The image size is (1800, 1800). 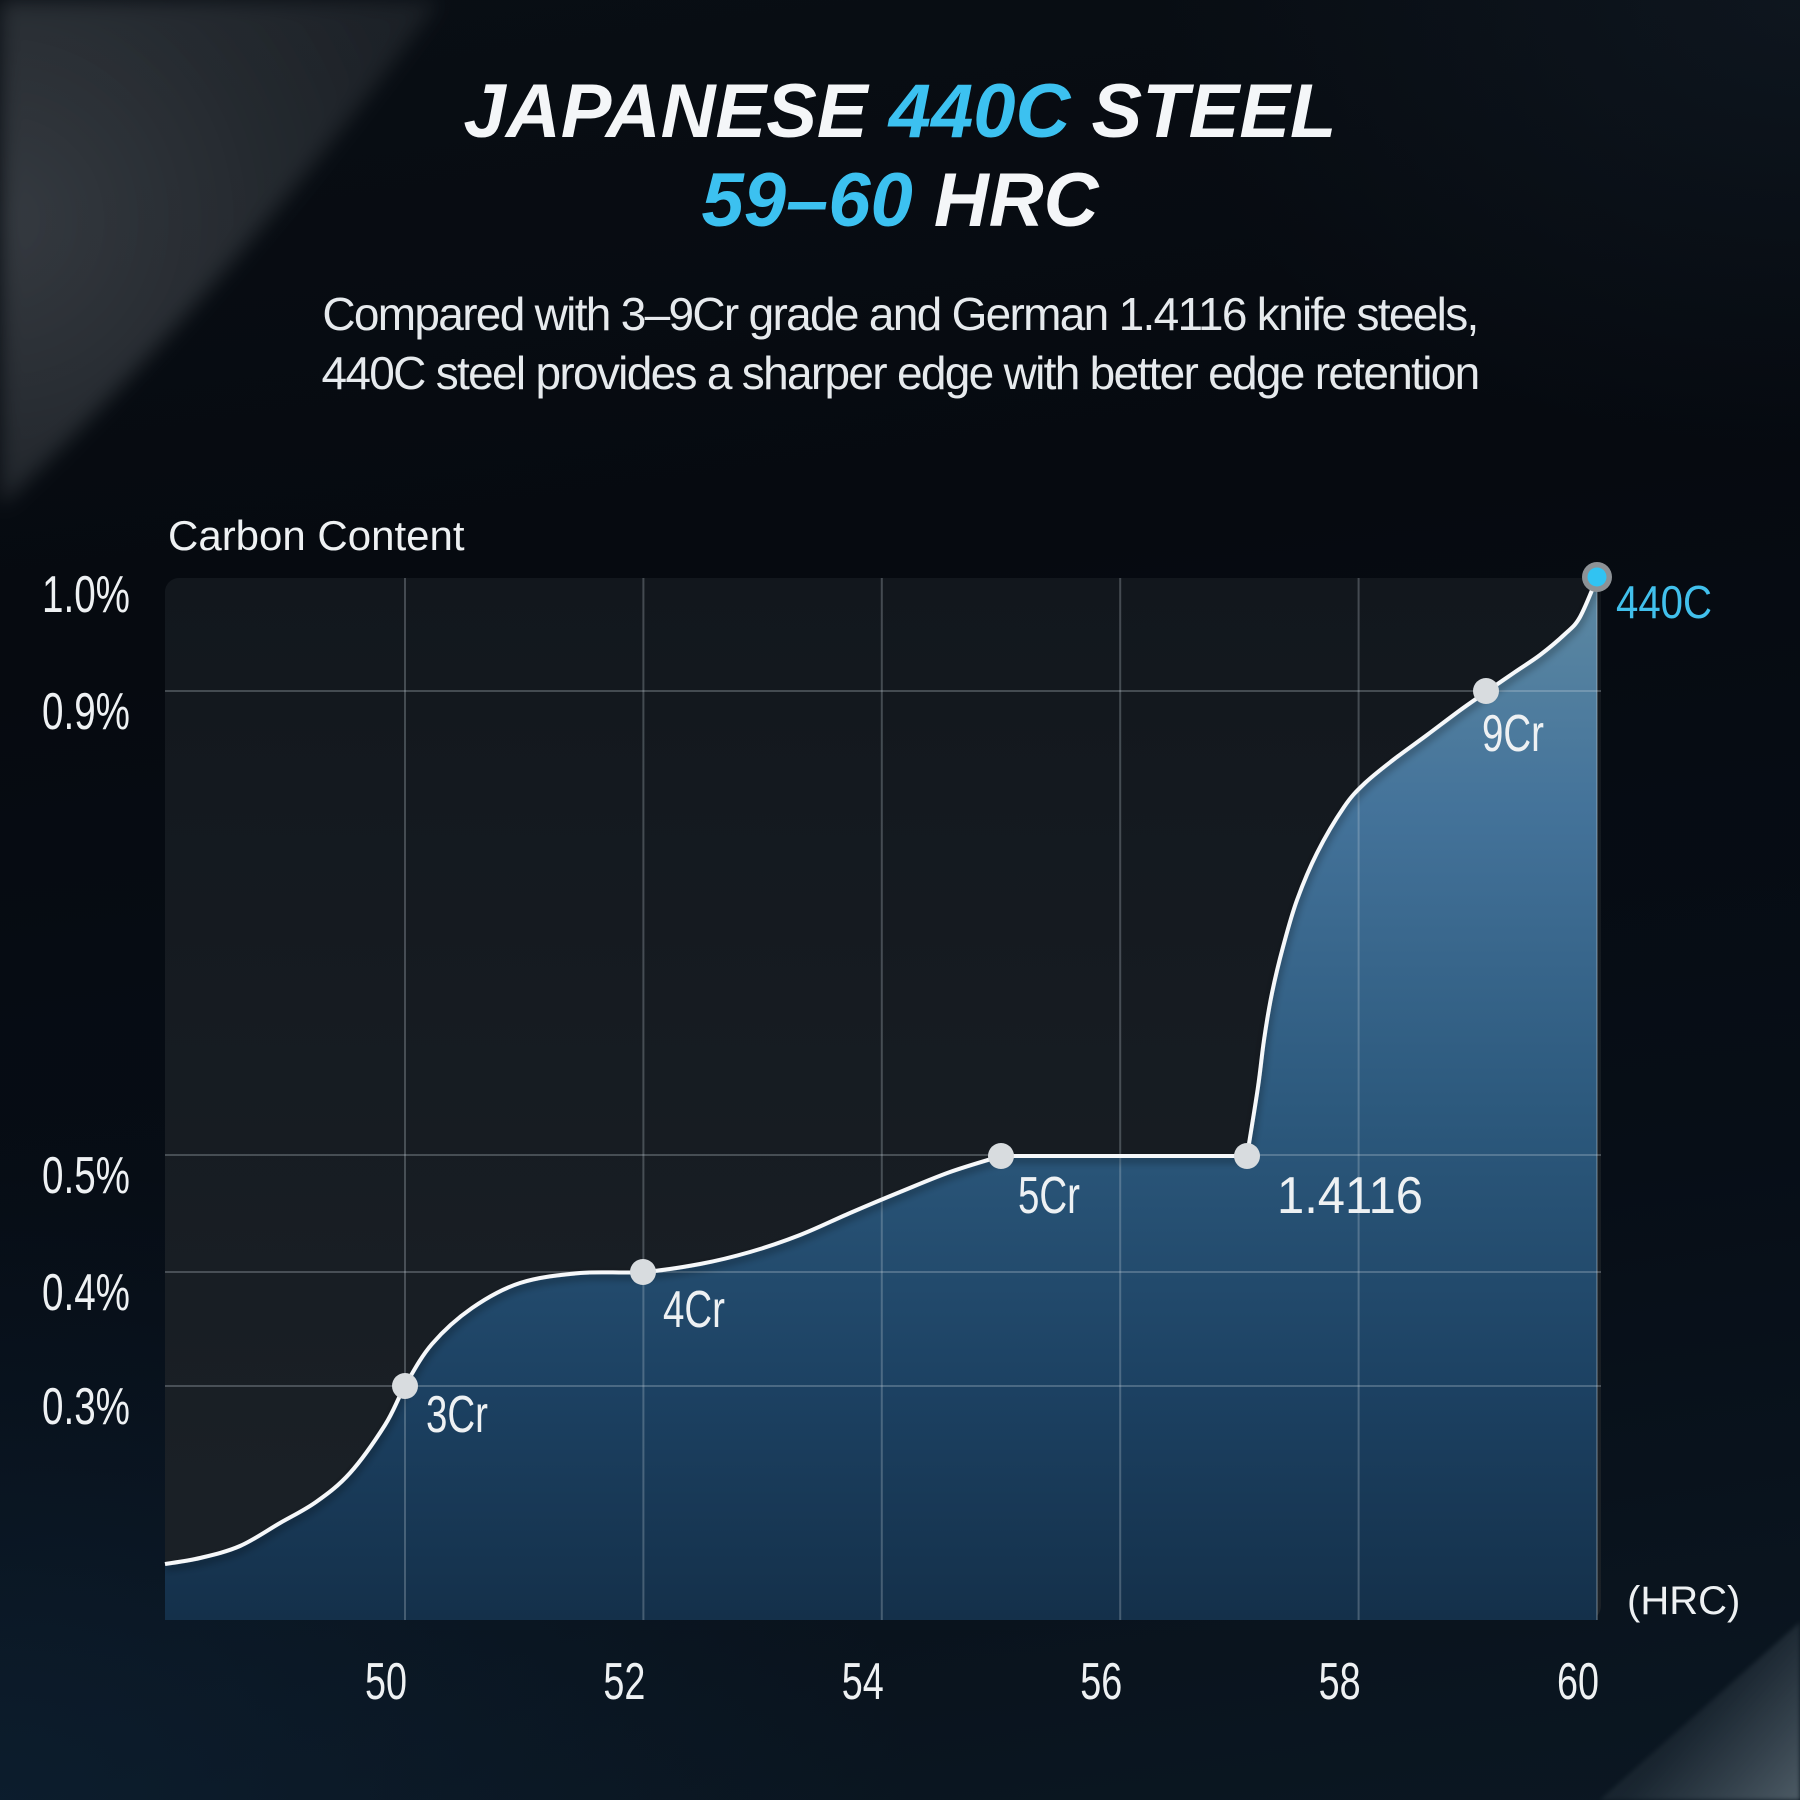 What do you see at coordinates (694, 1310) in the screenshot?
I see `svg-text: 4Cr` at bounding box center [694, 1310].